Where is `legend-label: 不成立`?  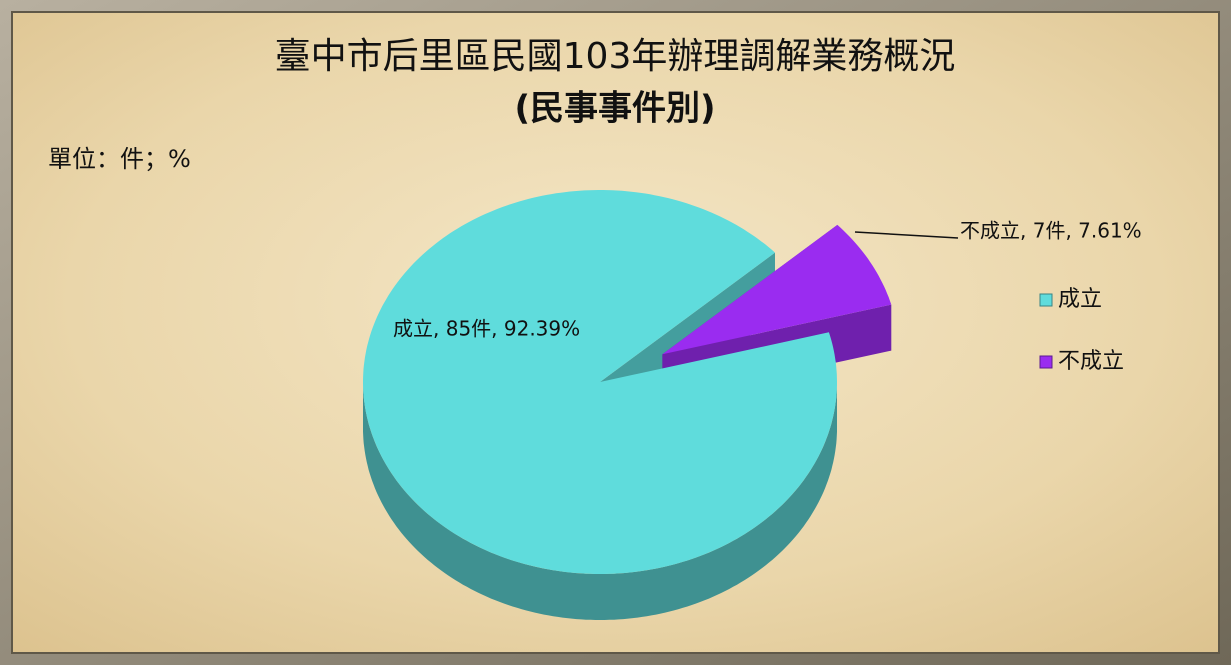
legend-label: 不成立 is located at coordinates (1091, 361).